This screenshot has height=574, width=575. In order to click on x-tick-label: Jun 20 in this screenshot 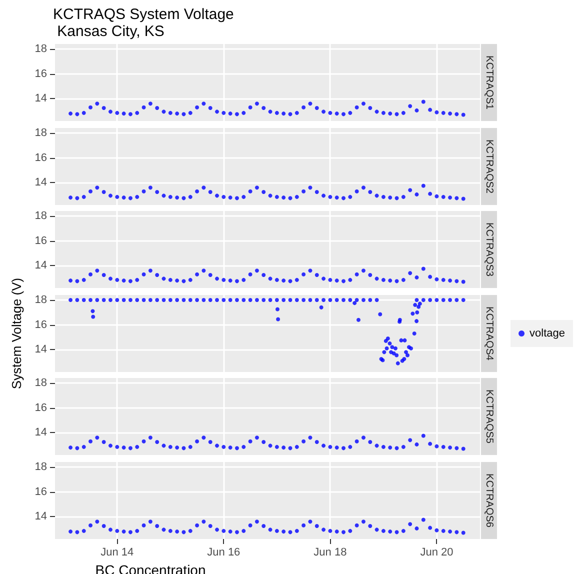, I will do `click(437, 552)`.